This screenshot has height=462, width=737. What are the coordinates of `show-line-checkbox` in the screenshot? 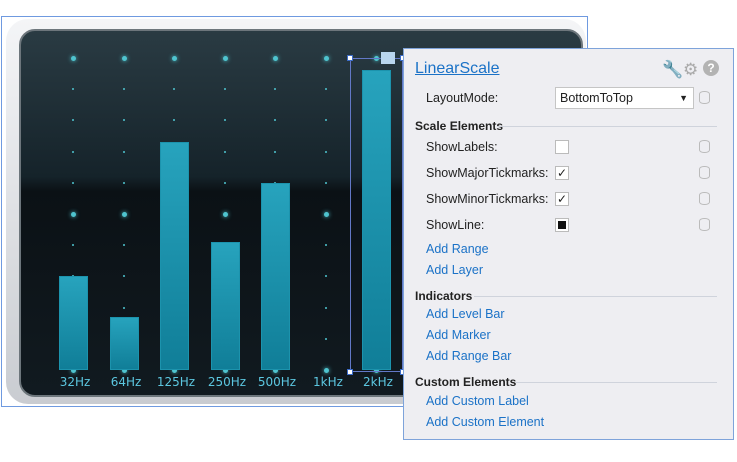 It's located at (562, 225).